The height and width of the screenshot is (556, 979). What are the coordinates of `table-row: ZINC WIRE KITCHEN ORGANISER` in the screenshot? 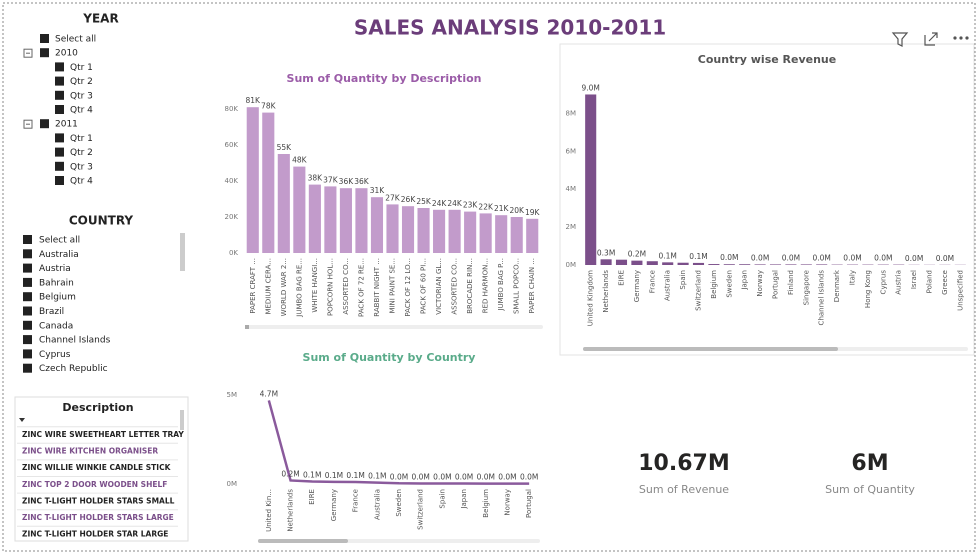 It's located at (90, 451).